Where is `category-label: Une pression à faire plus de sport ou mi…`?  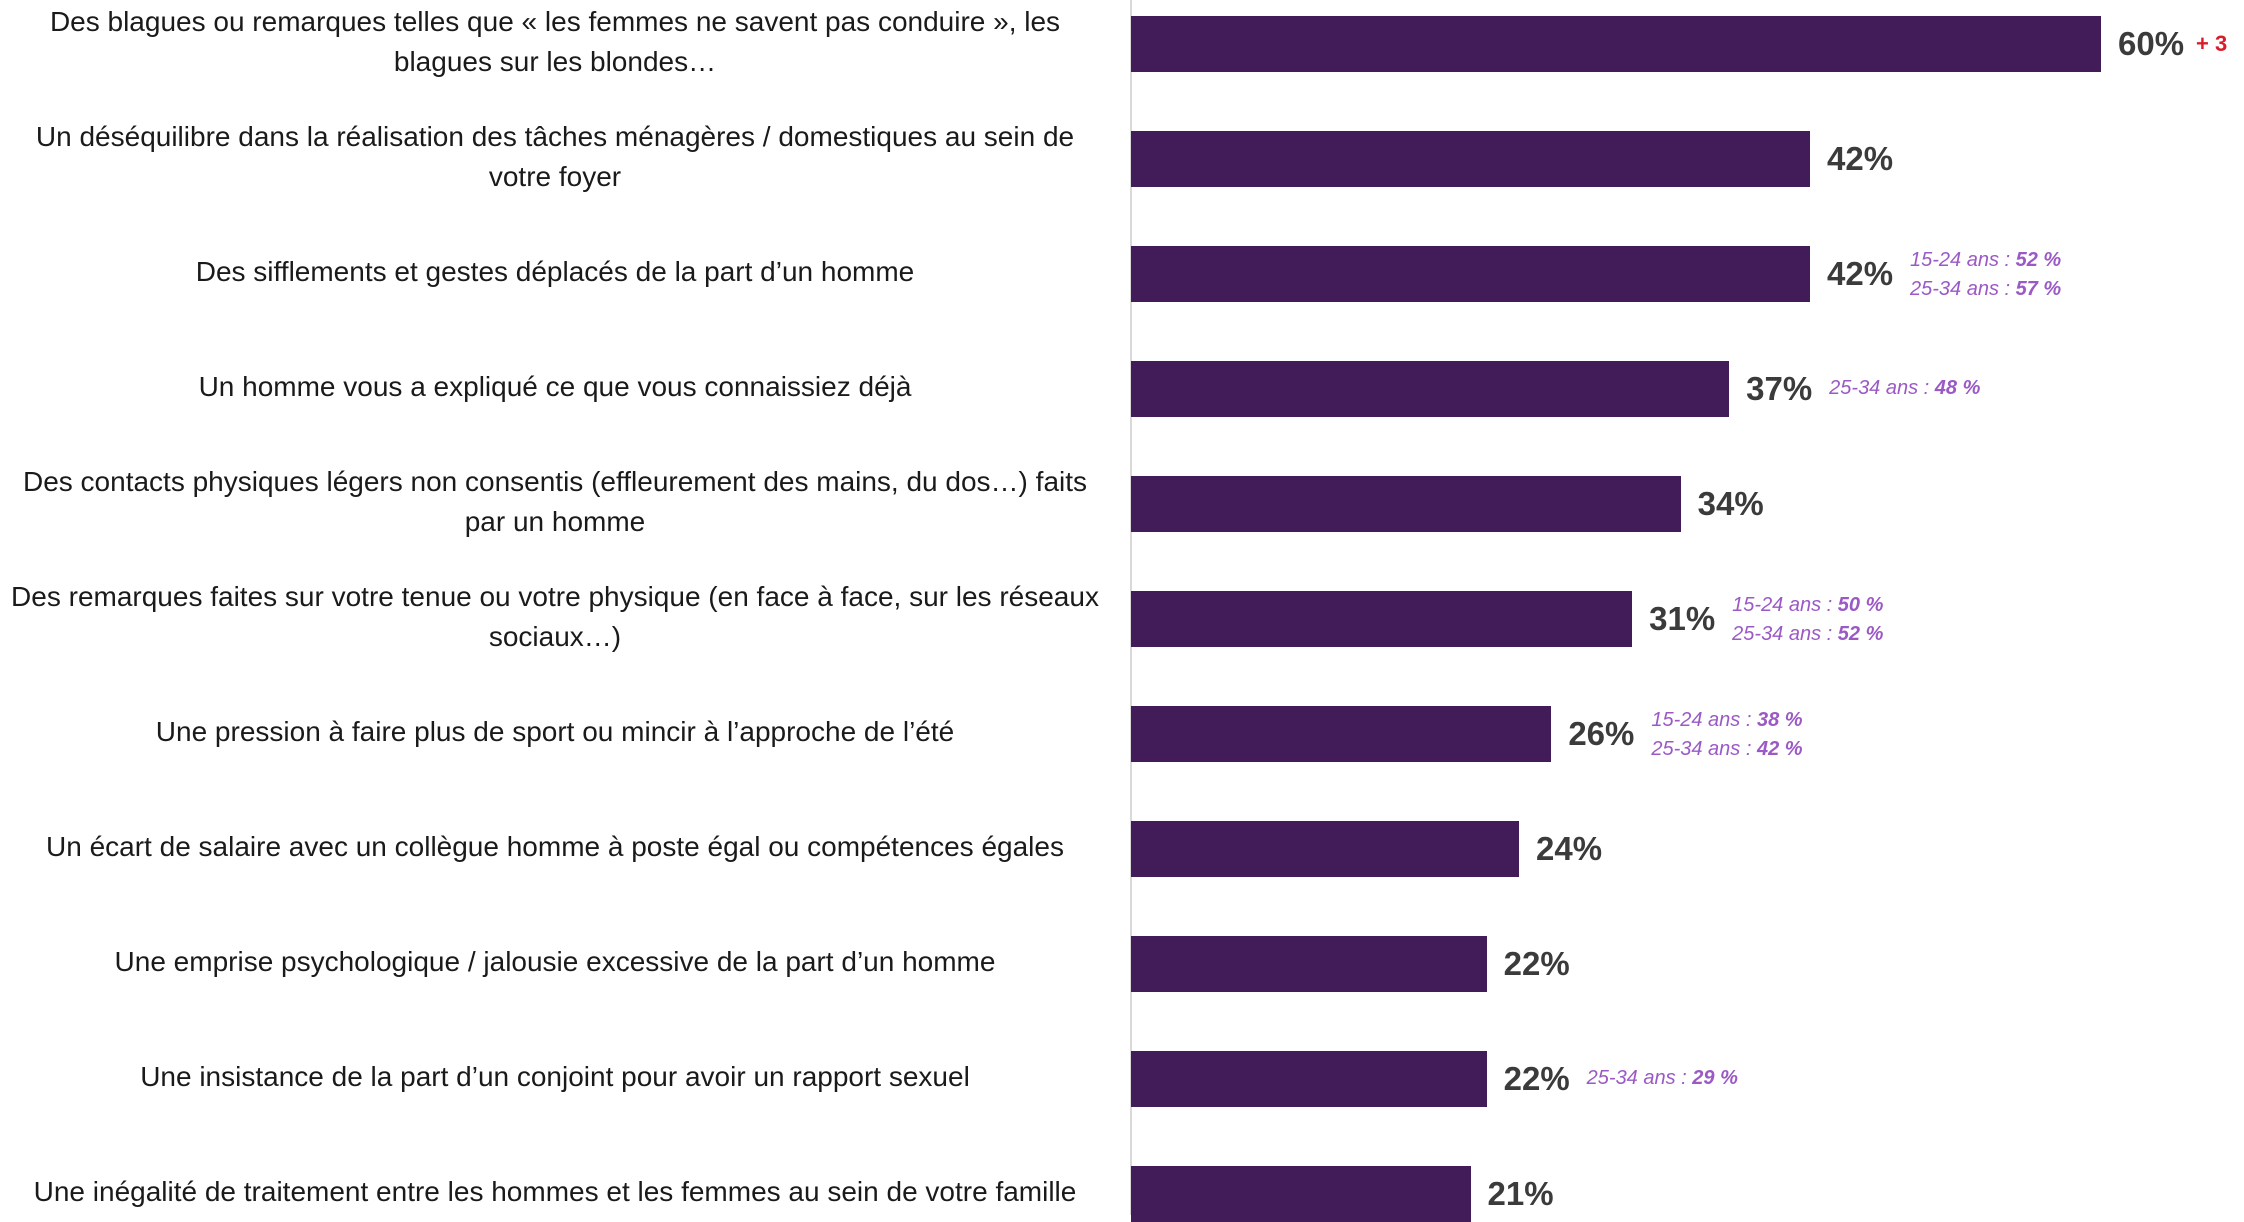 category-label: Une pression à faire plus de sport ou mi… is located at coordinates (555, 731).